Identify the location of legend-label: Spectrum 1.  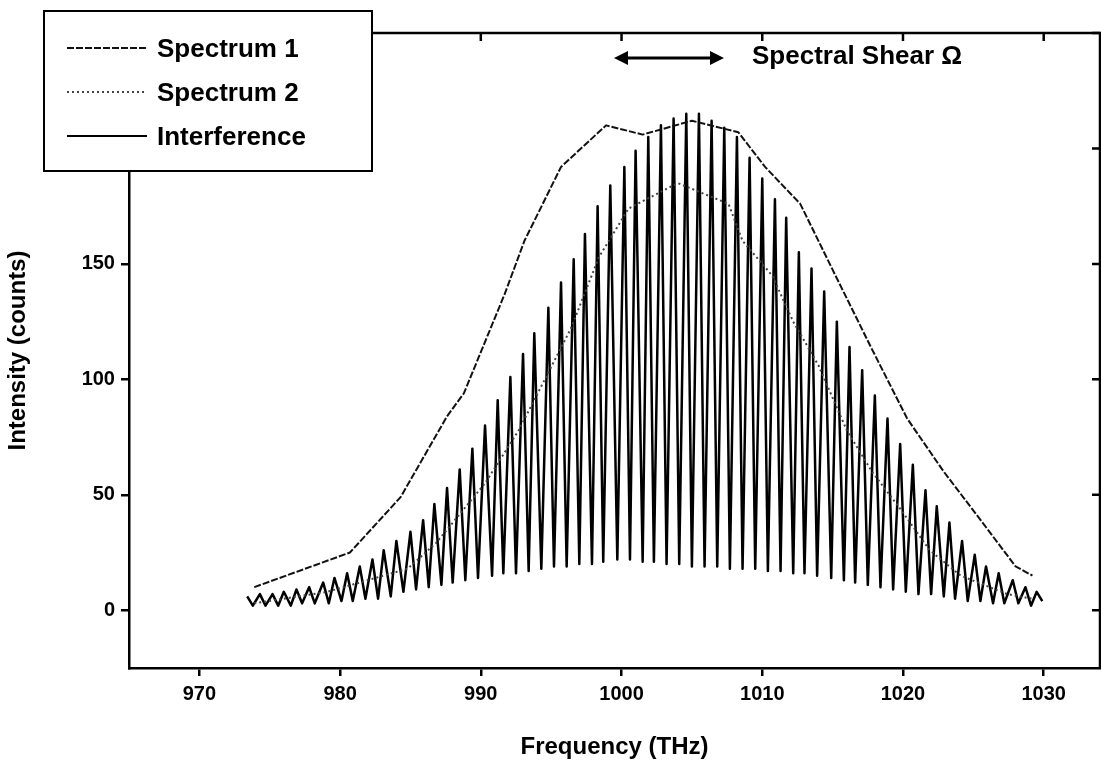
(228, 48).